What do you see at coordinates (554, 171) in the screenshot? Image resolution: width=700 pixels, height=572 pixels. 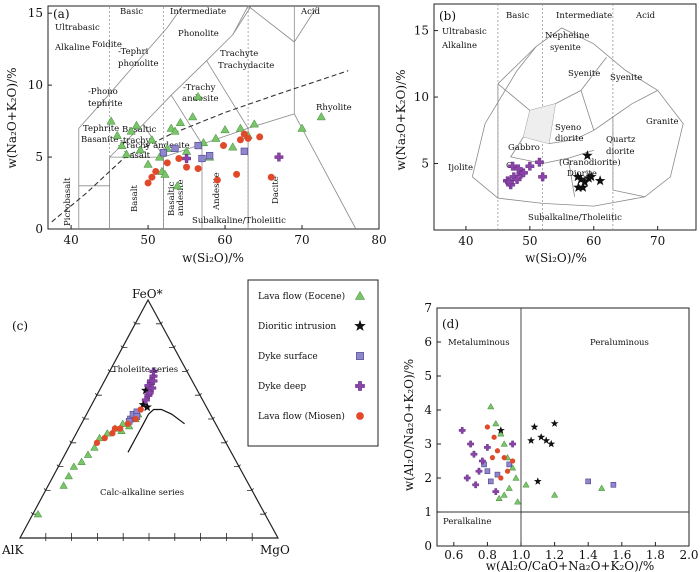 I see `panel-b-points` at bounding box center [554, 171].